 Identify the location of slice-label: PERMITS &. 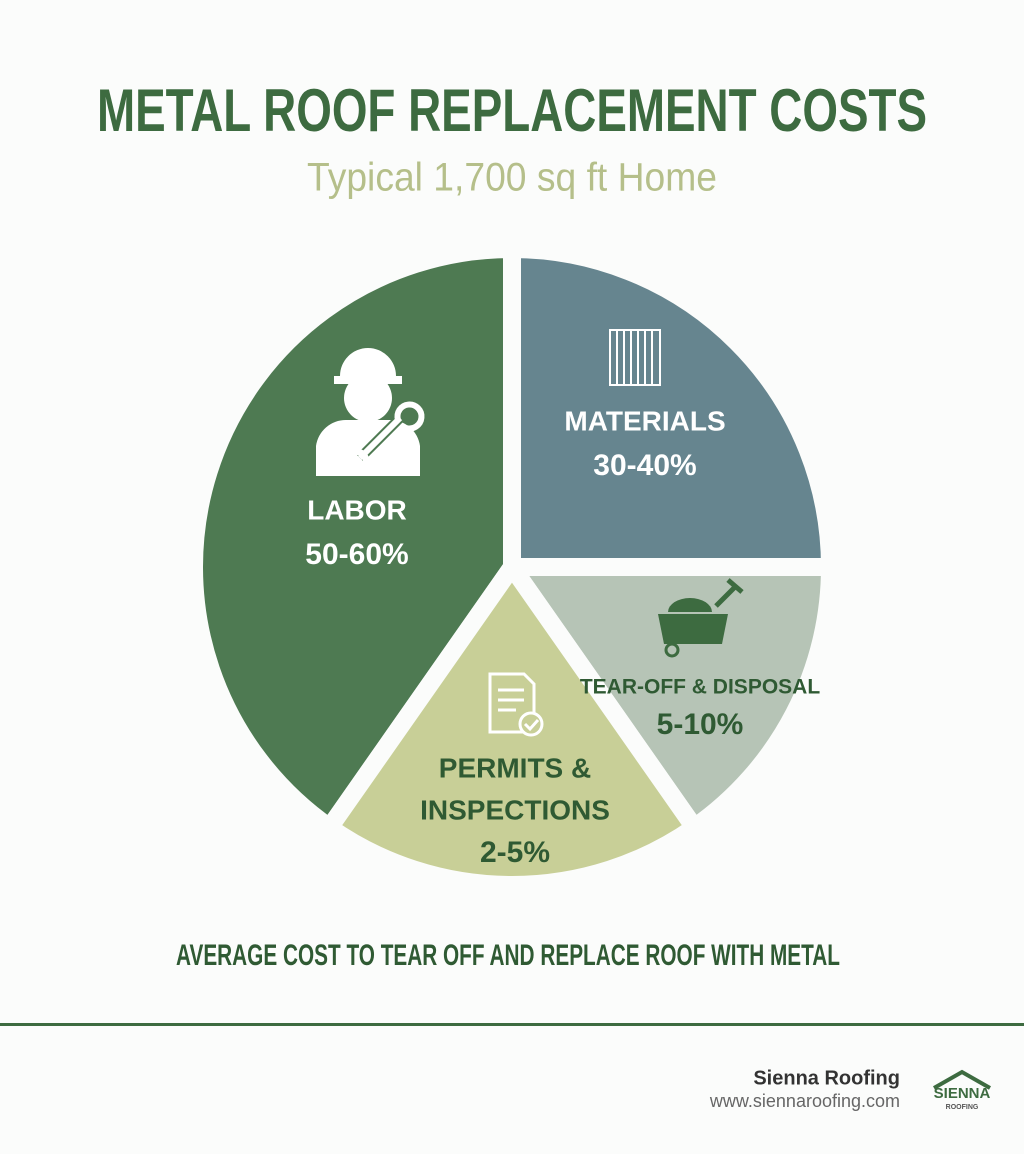
(515, 767).